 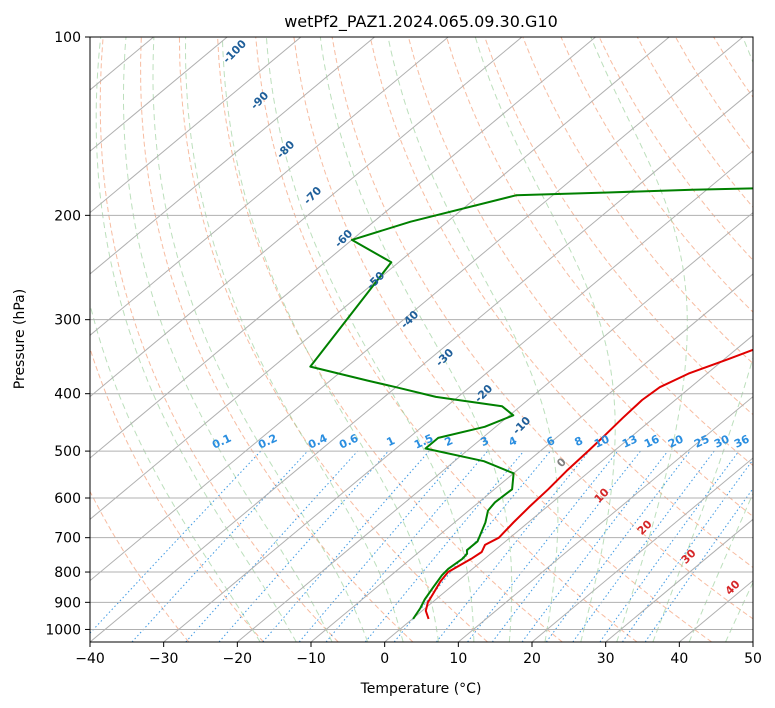 I want to click on y-tick-label: 900, so click(x=67, y=603).